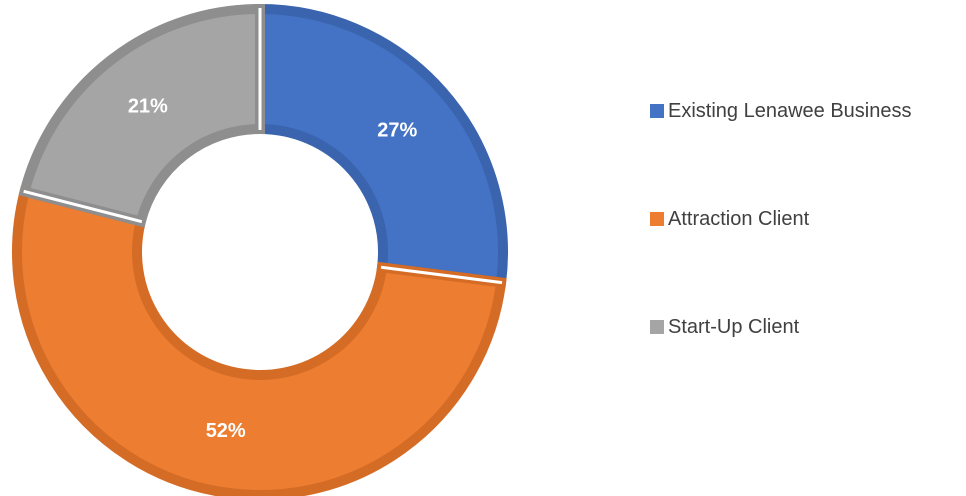 The image size is (966, 496). What do you see at coordinates (734, 326) in the screenshot?
I see `legend-label: Start-Up Client` at bounding box center [734, 326].